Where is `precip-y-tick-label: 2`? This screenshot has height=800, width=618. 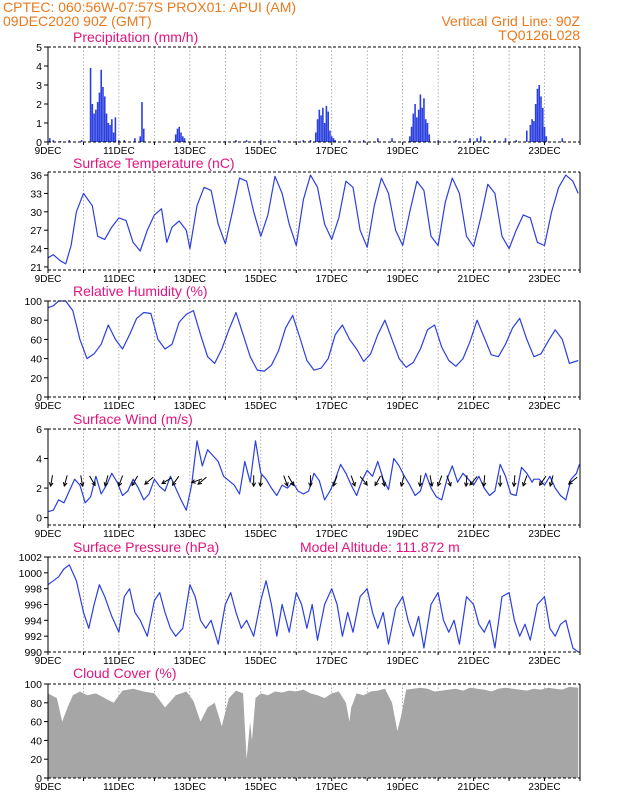 precip-y-tick-label: 2 is located at coordinates (39, 105).